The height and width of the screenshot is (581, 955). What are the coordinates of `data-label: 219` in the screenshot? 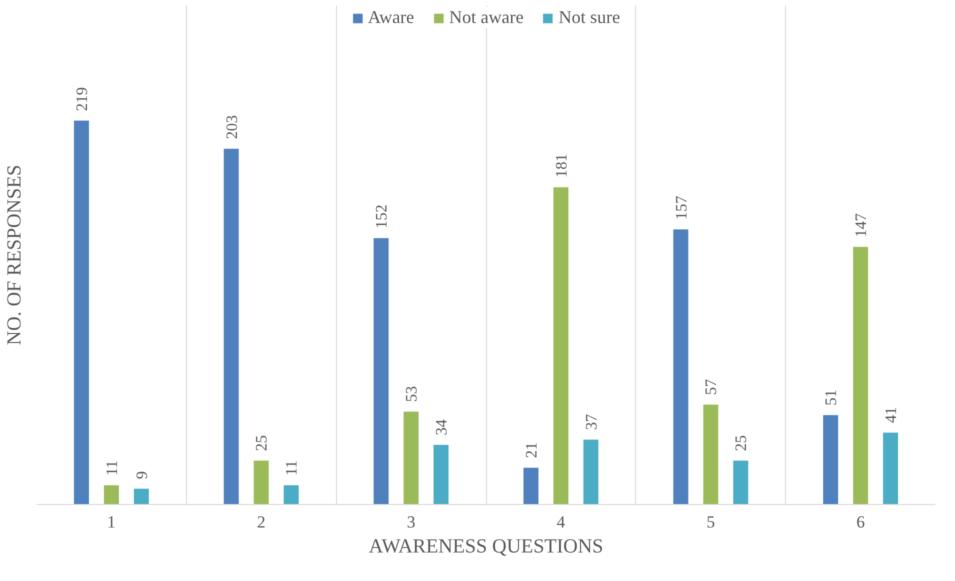 It's located at (82, 99).